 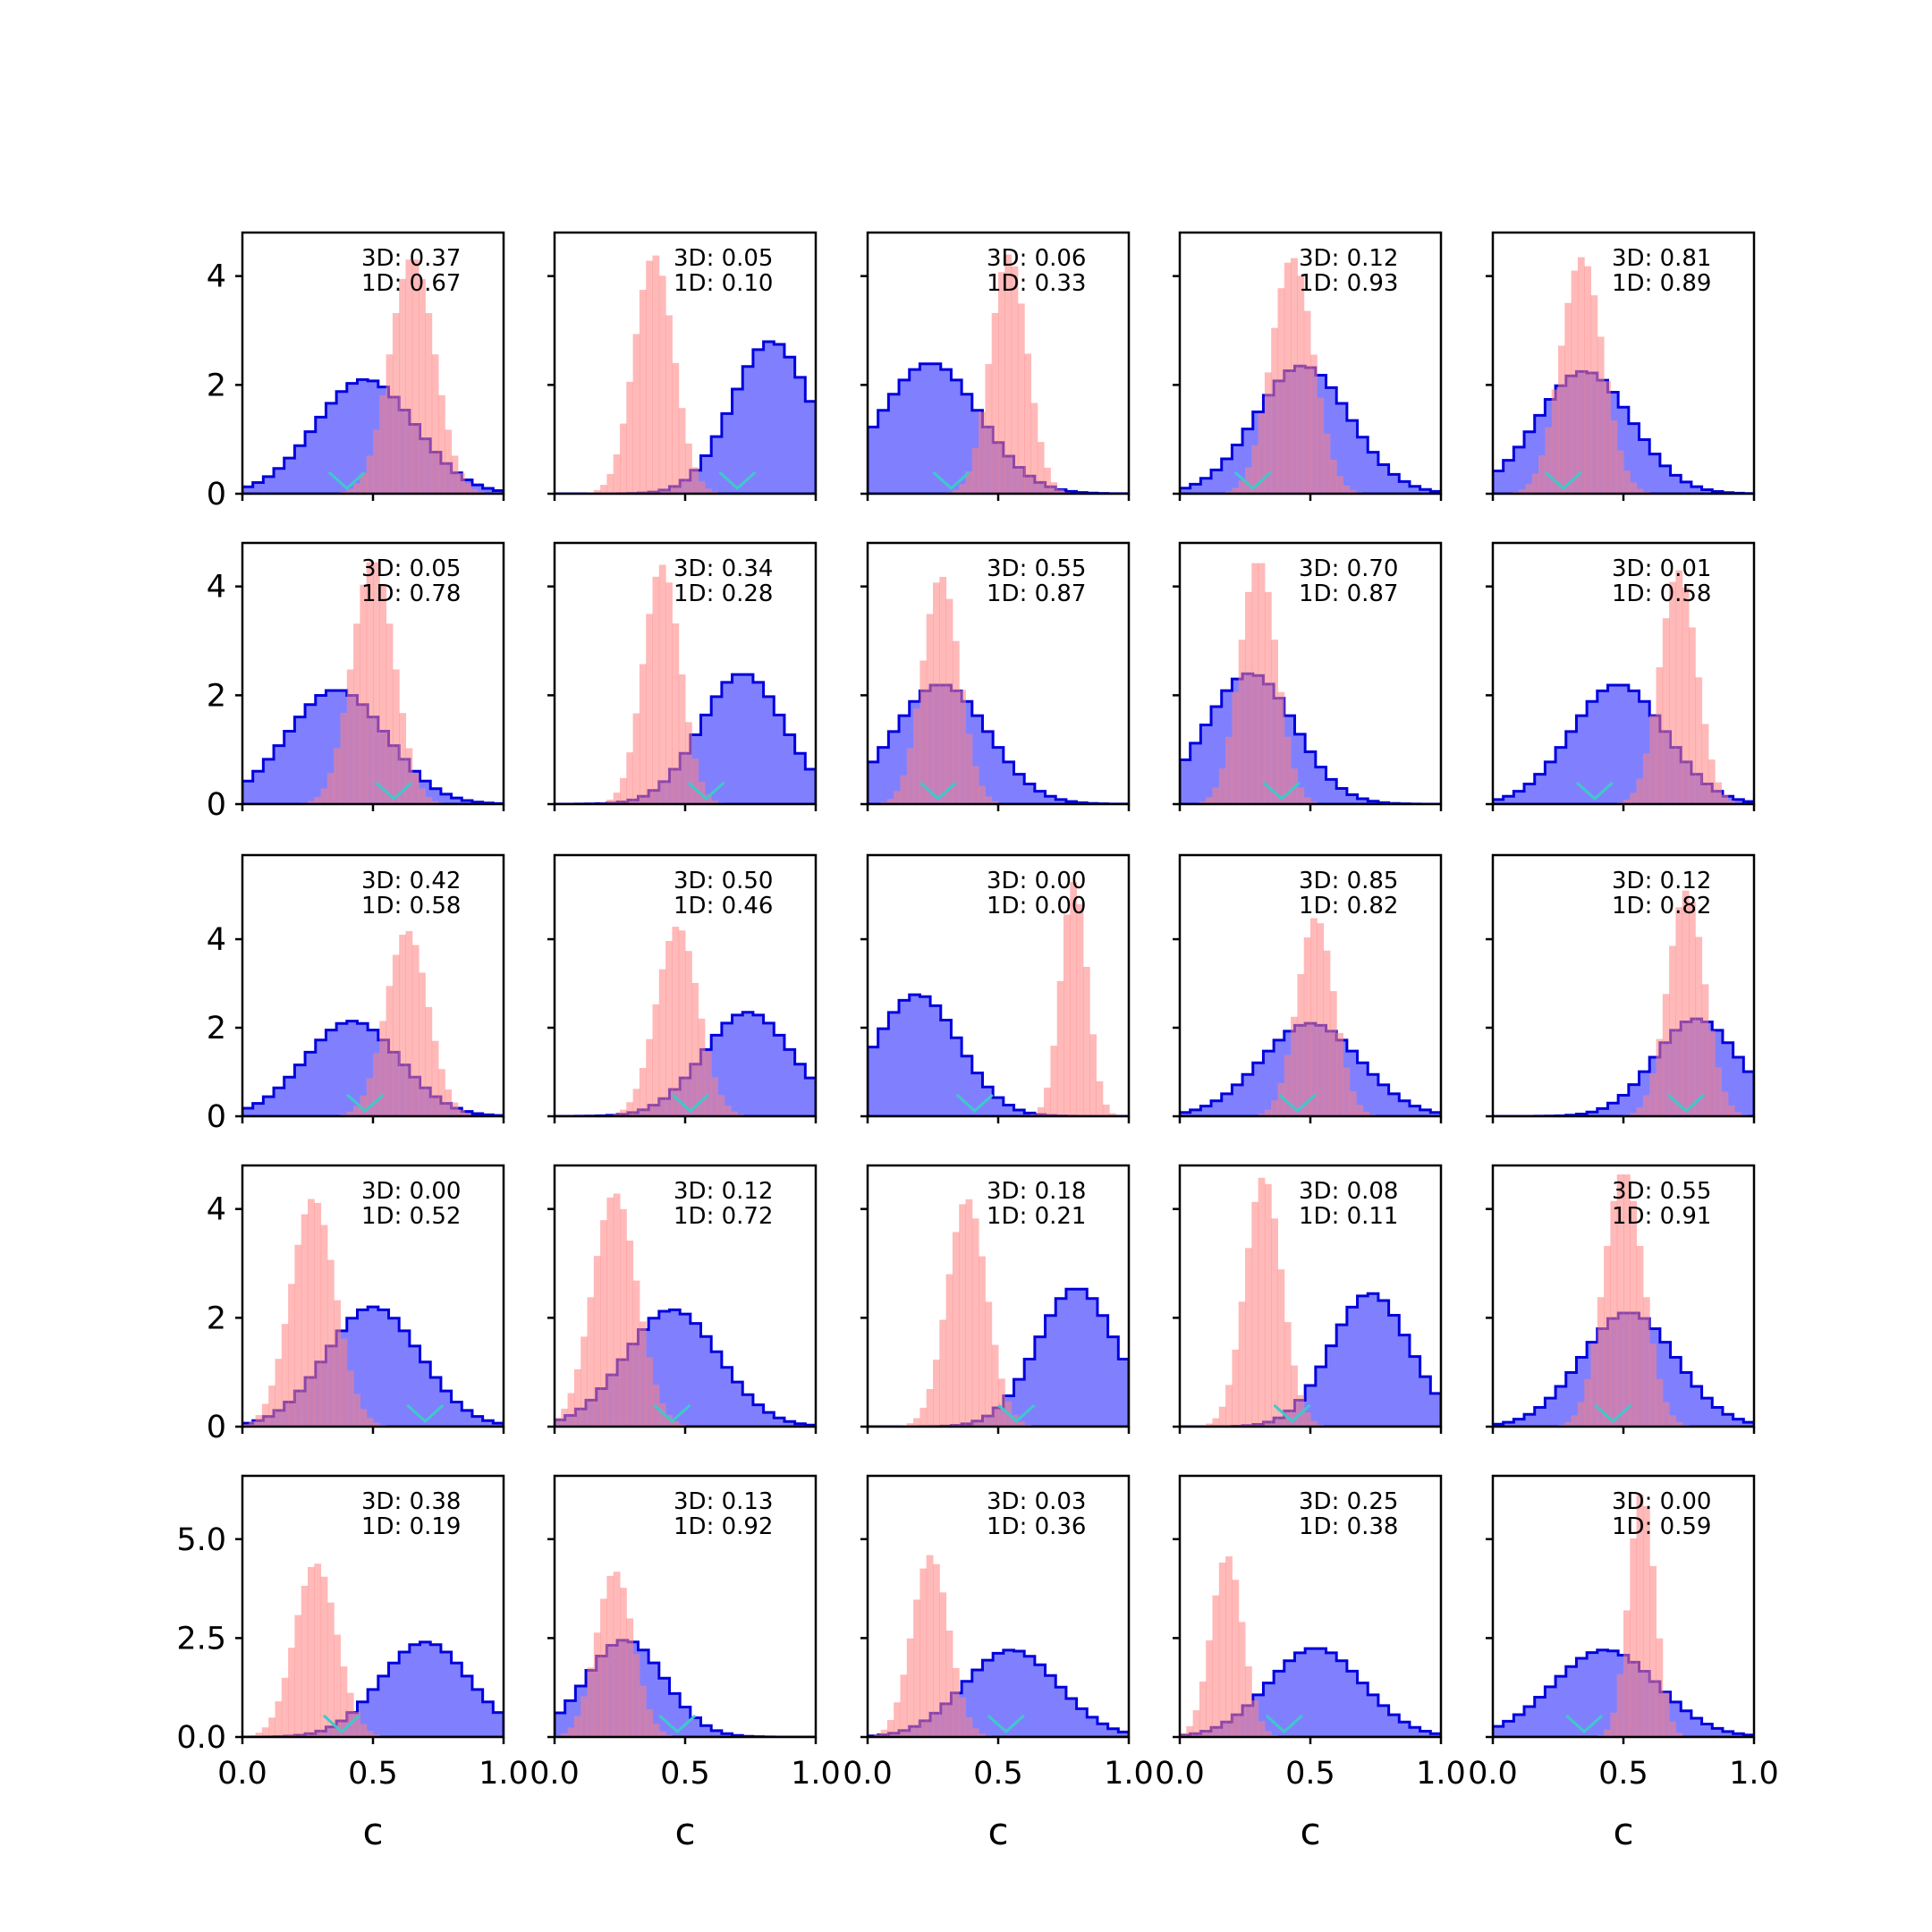 What do you see at coordinates (723, 1191) in the screenshot?
I see `annotation-3d: 3D: 0.12` at bounding box center [723, 1191].